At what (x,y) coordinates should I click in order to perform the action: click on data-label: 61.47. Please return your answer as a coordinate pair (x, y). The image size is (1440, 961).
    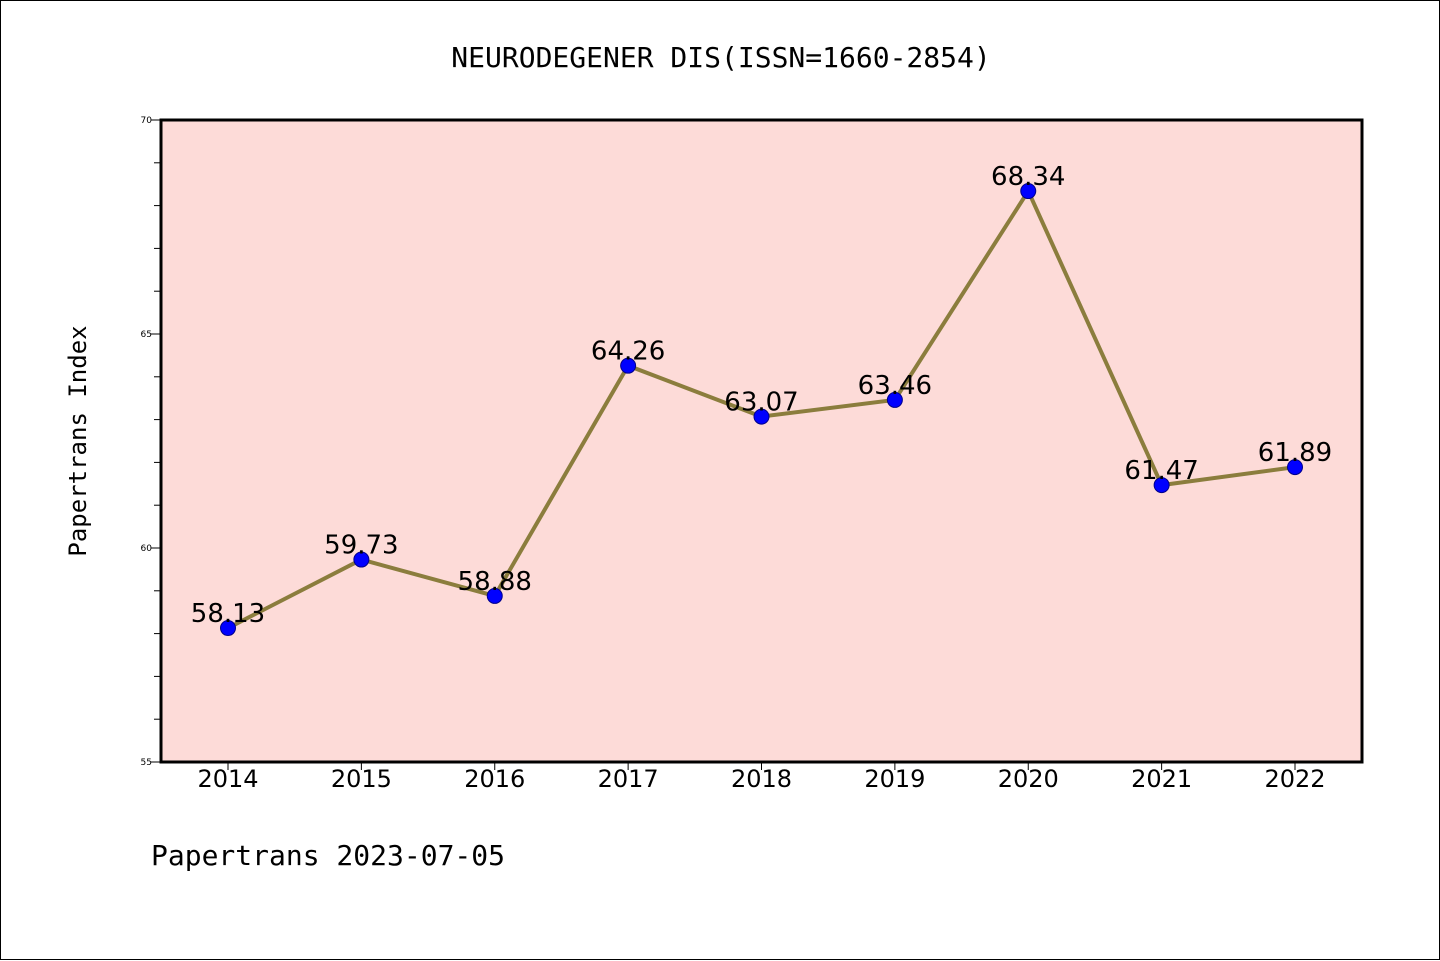
    Looking at the image, I should click on (1161, 471).